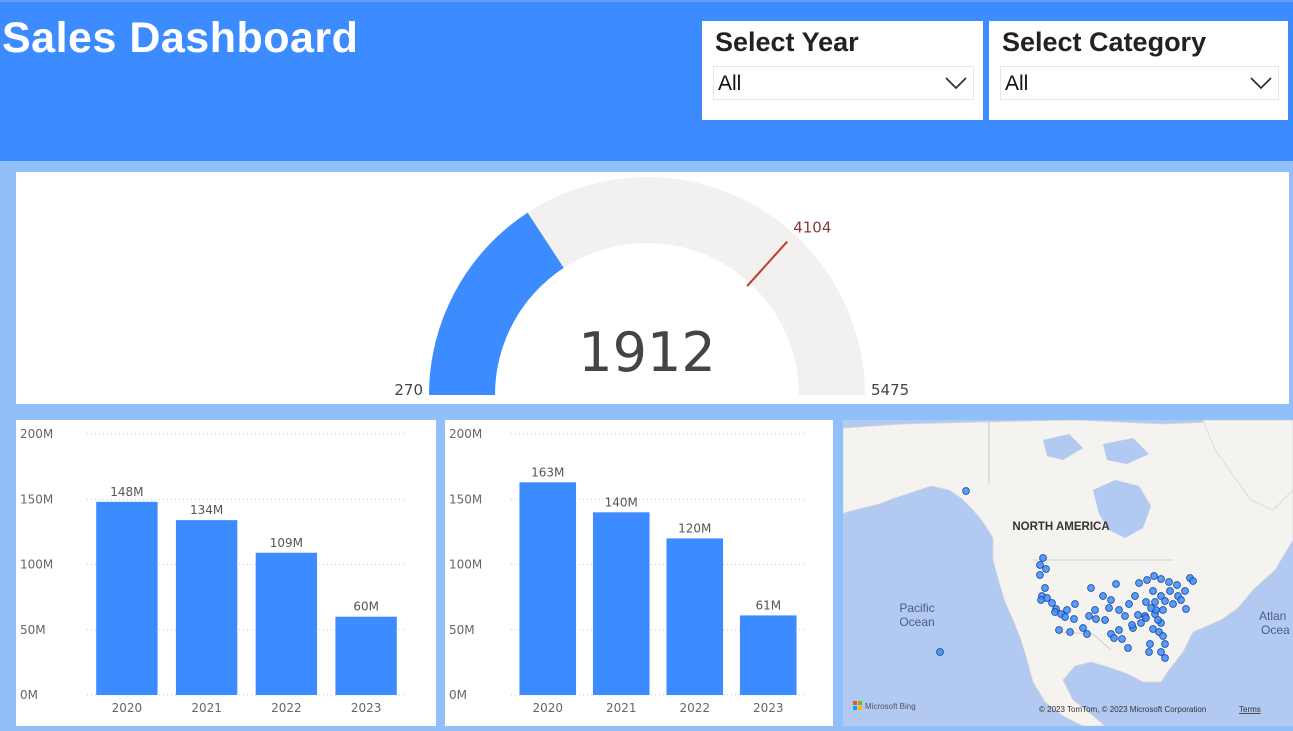  What do you see at coordinates (646, 352) in the screenshot?
I see `gauge-value: 1912` at bounding box center [646, 352].